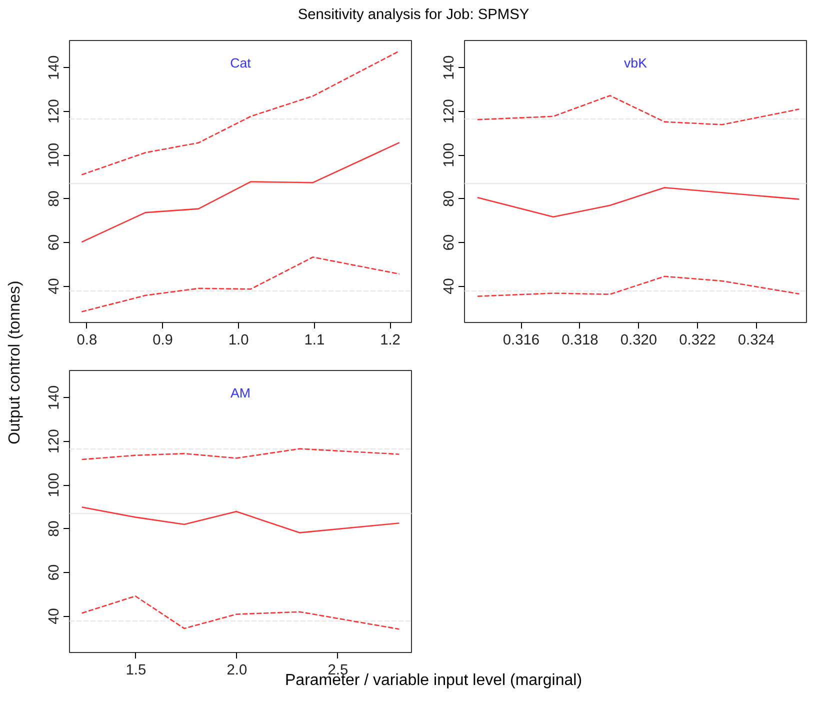 The height and width of the screenshot is (713, 817). I want to click on x-tick-label: 1.2, so click(390, 340).